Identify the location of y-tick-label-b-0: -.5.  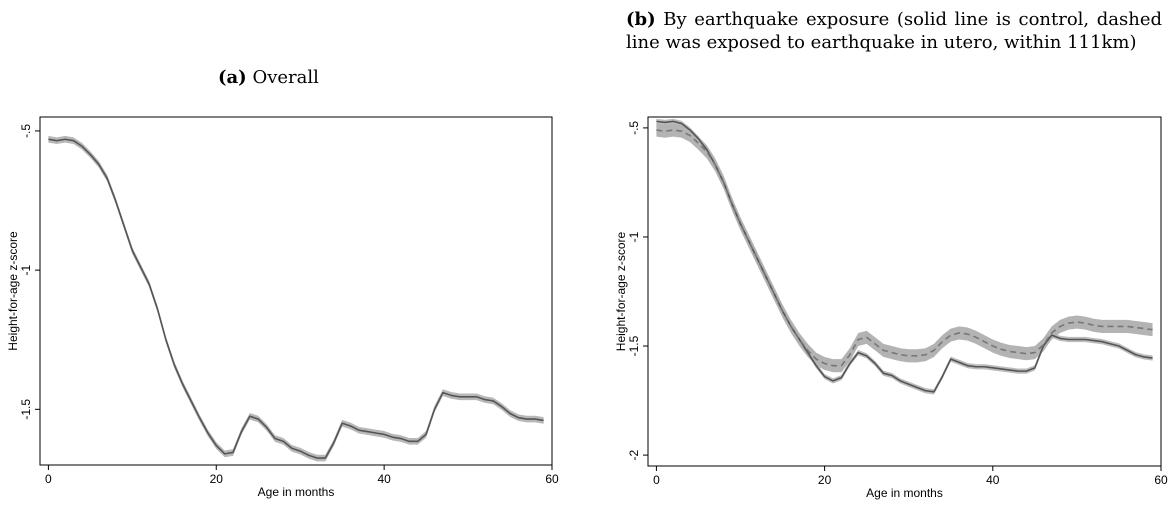
(634, 128).